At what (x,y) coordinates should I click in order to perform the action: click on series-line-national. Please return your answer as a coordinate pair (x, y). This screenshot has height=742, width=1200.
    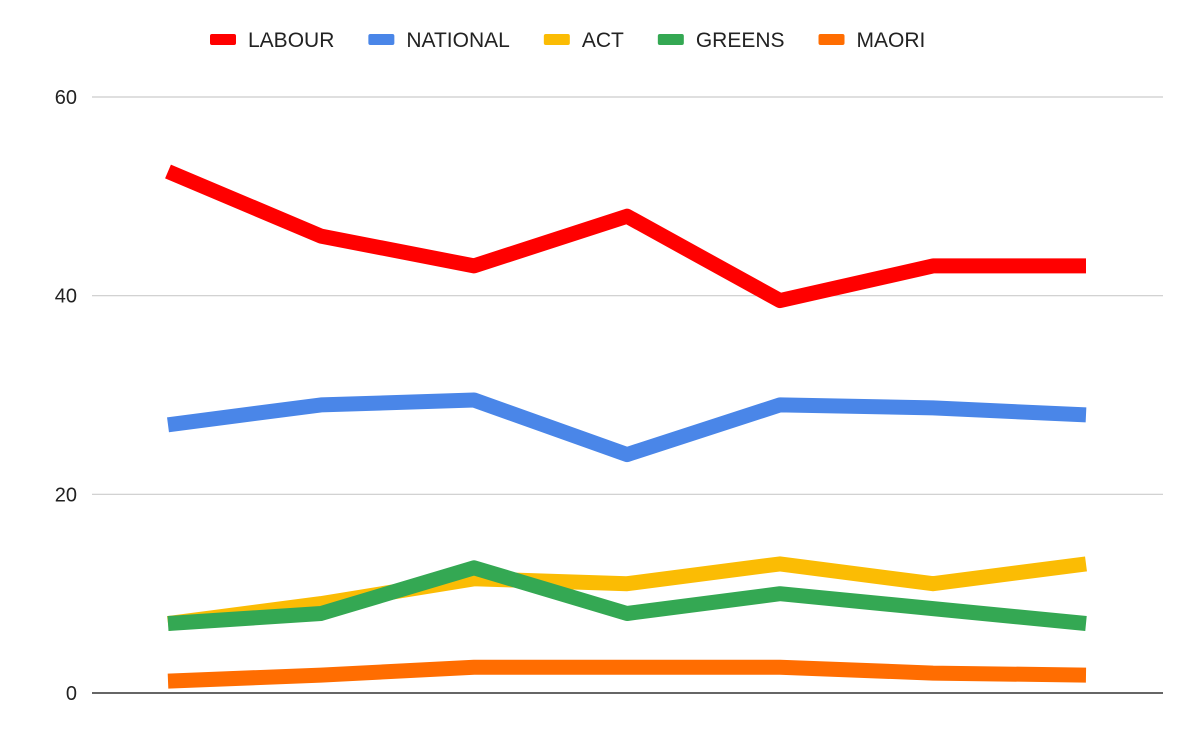
    Looking at the image, I should click on (627, 427).